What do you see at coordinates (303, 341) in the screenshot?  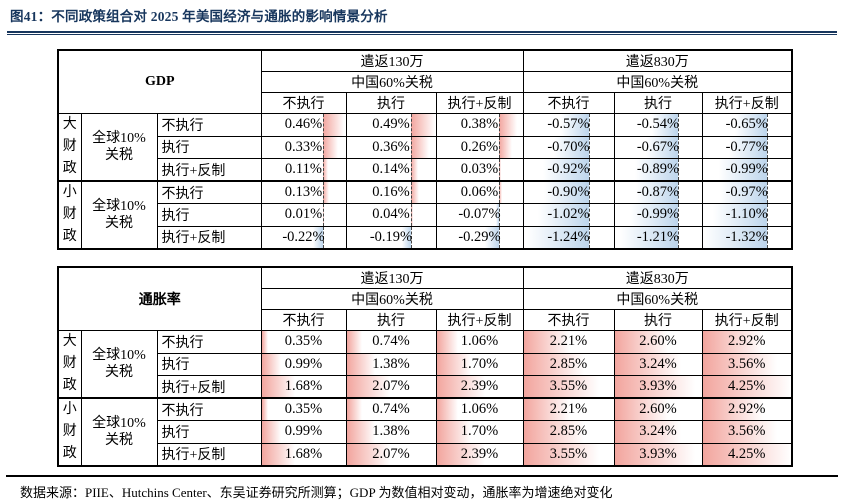 I see `cell-value: 0.35%` at bounding box center [303, 341].